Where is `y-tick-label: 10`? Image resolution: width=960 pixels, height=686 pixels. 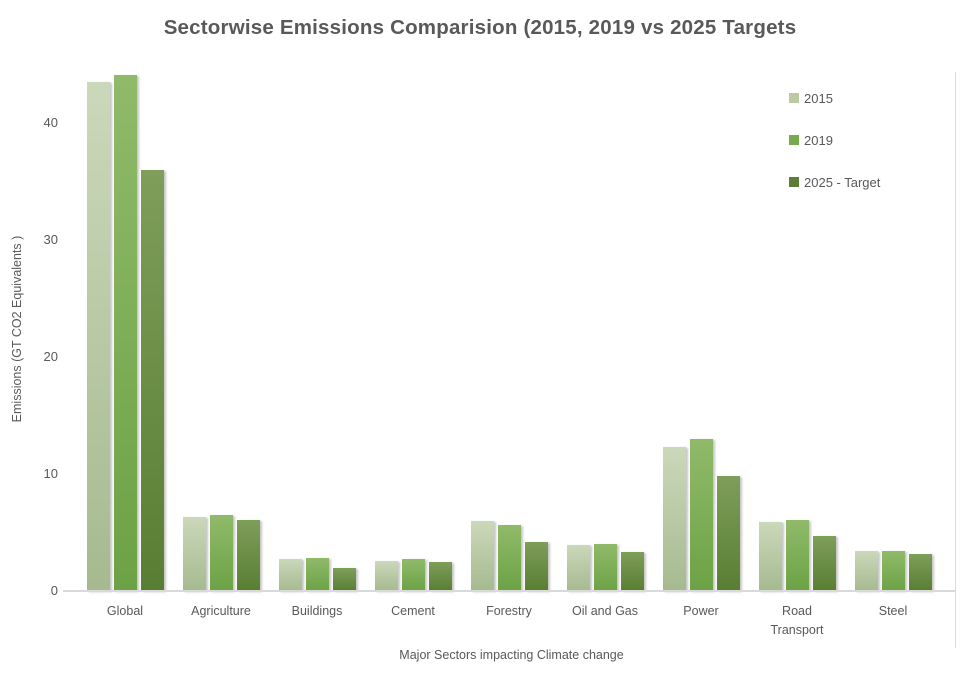 y-tick-label: 10 is located at coordinates (50, 473).